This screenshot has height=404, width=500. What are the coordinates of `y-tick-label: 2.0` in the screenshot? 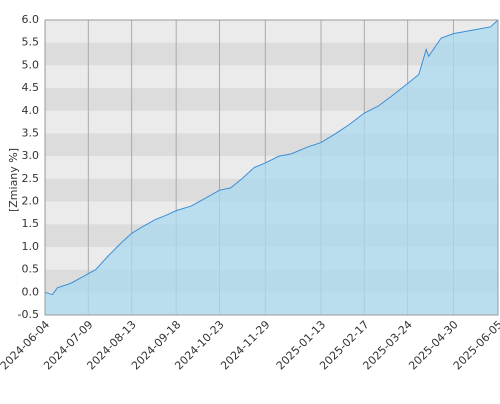 It's located at (31, 201).